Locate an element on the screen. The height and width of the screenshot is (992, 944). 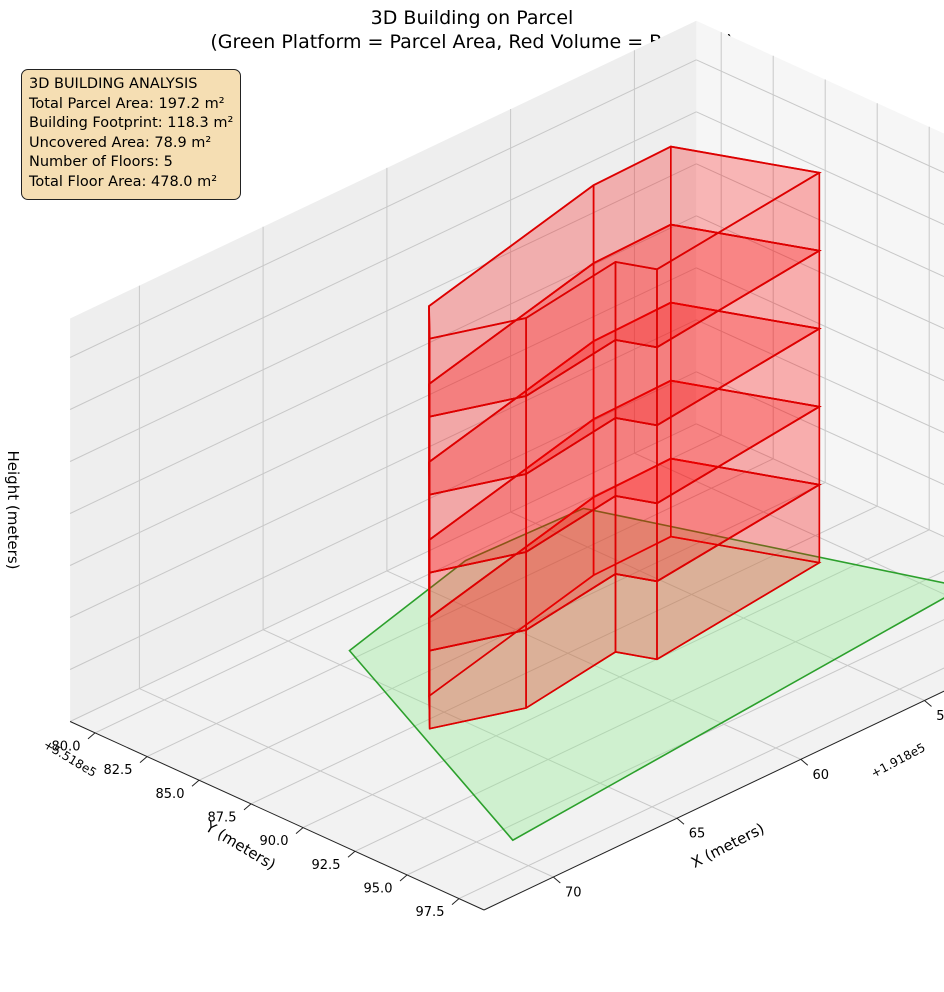
info-line-uncovered-area: Uncovered Area: 78.9 m² is located at coordinates (120, 142).